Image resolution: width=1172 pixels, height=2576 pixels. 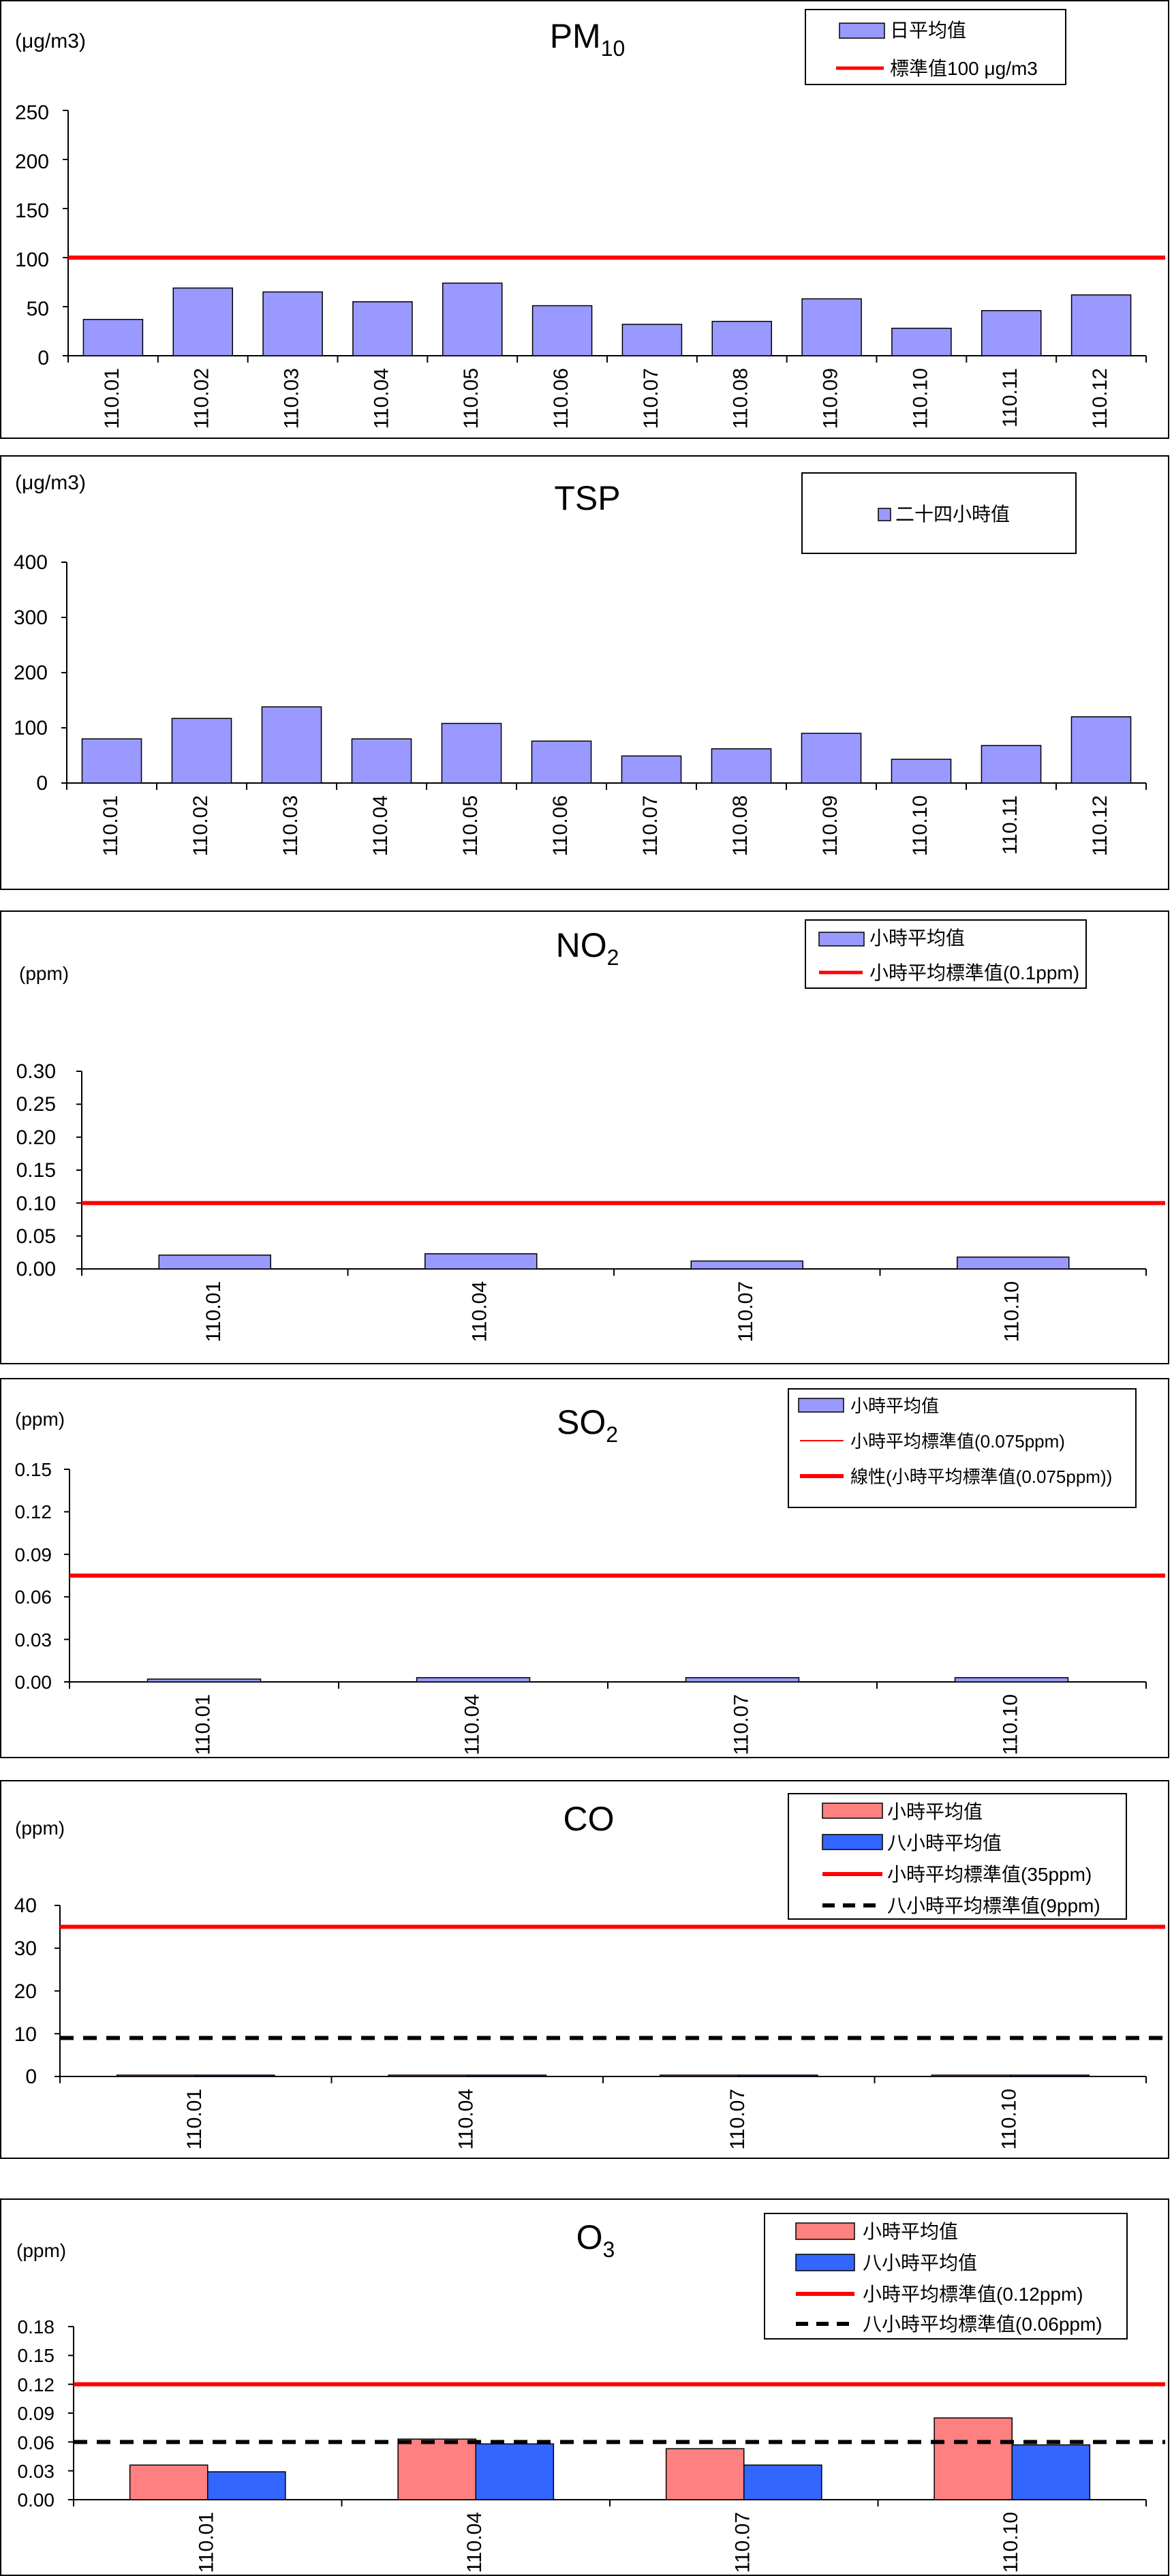 What do you see at coordinates (1100, 826) in the screenshot?
I see `x-tick-label: 110.12` at bounding box center [1100, 826].